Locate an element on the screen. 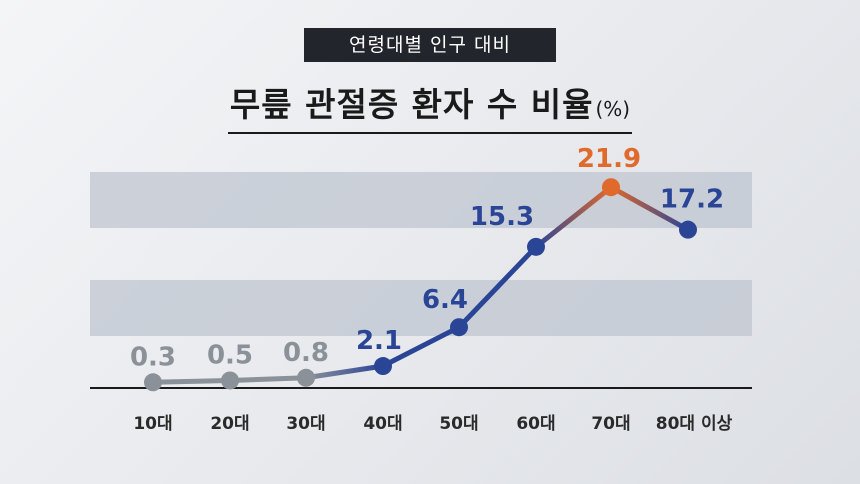 The image size is (860, 484). data-label-3: 0.8 is located at coordinates (306, 353).